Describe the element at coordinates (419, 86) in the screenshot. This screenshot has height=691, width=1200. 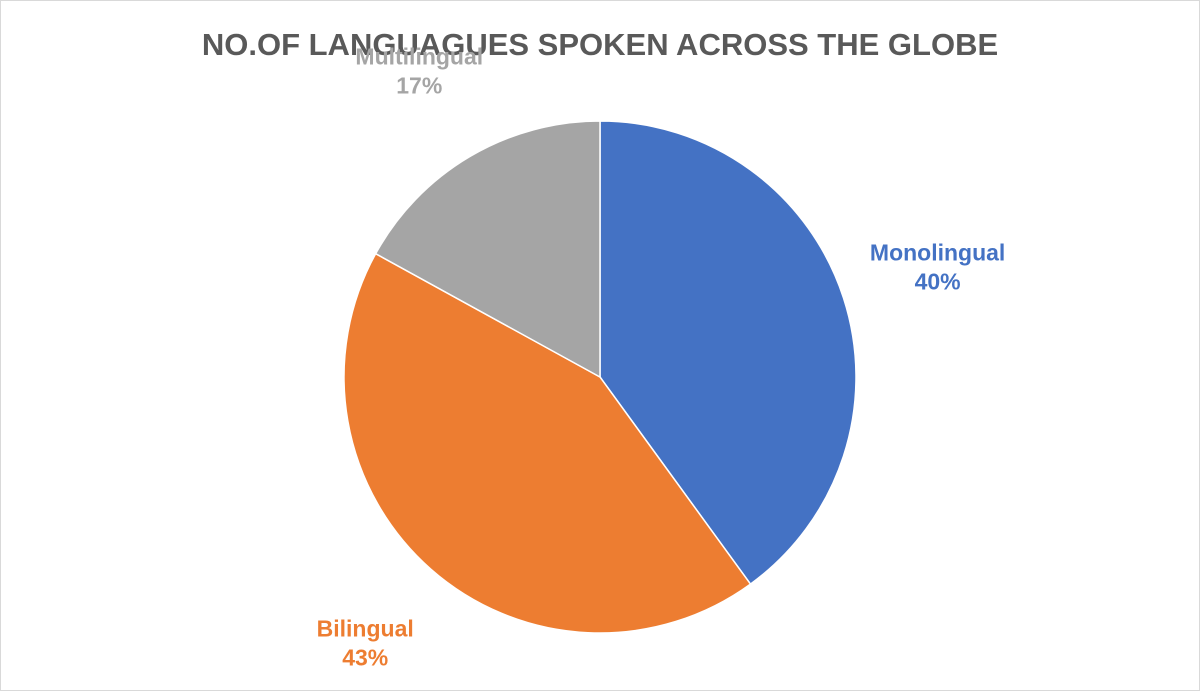
I see `slice-value-label: 17%` at that location.